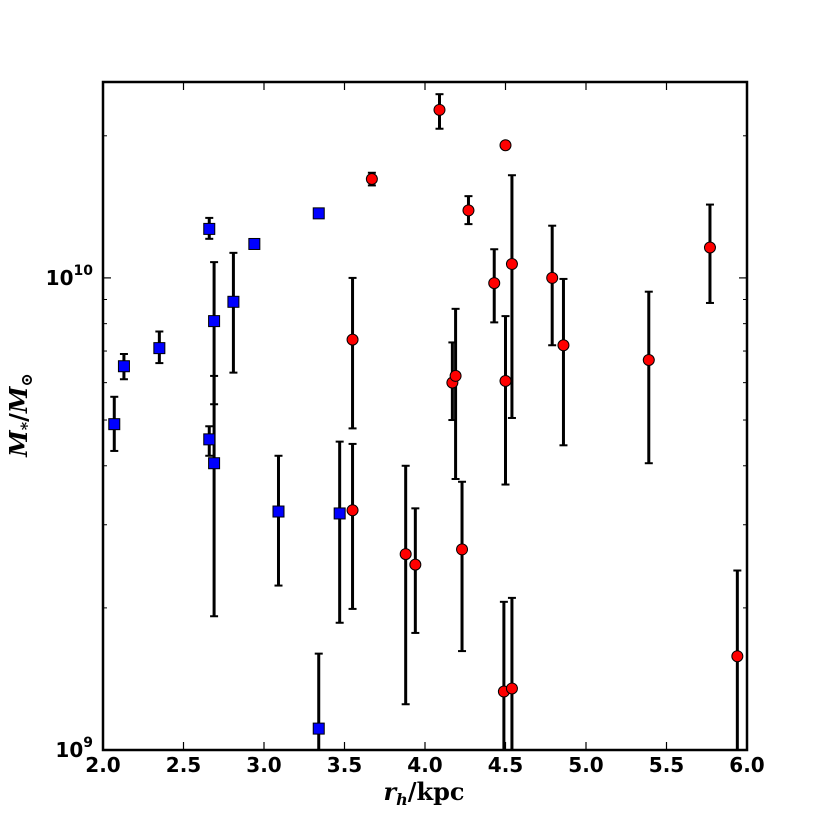 The image size is (830, 830). I want to click on x-tick-label: 3.5, so click(344, 765).